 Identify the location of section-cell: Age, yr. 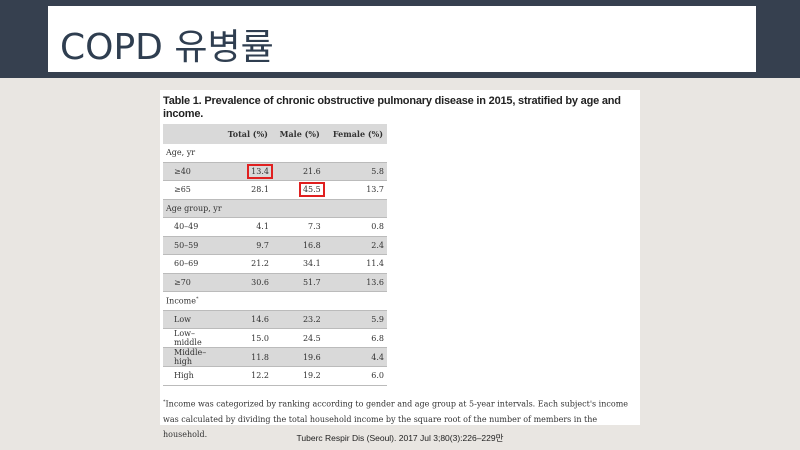
(275, 153).